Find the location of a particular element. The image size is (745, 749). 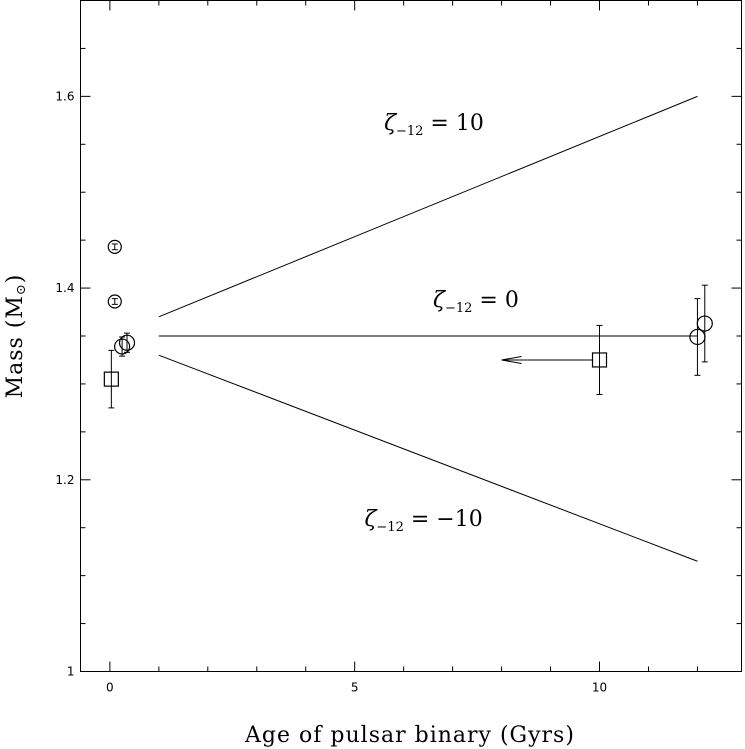

sun-symbol: ⊙ is located at coordinates (21, 289).